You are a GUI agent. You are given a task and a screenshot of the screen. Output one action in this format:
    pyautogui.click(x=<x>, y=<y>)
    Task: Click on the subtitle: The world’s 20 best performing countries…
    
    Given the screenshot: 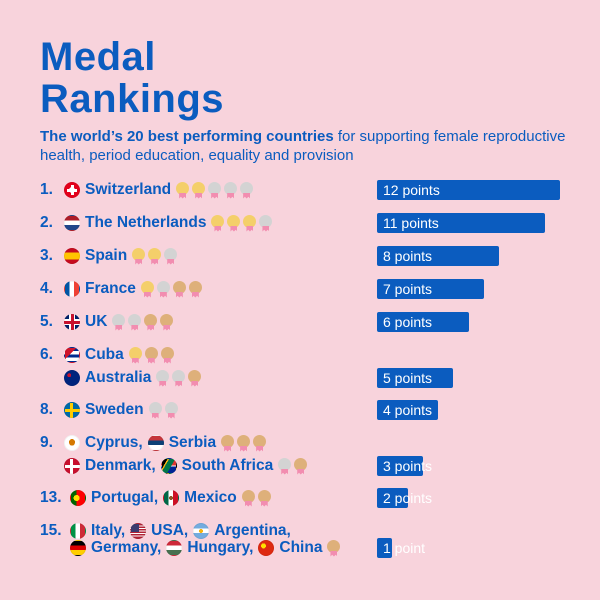 What is the action you would take?
    pyautogui.click(x=305, y=146)
    